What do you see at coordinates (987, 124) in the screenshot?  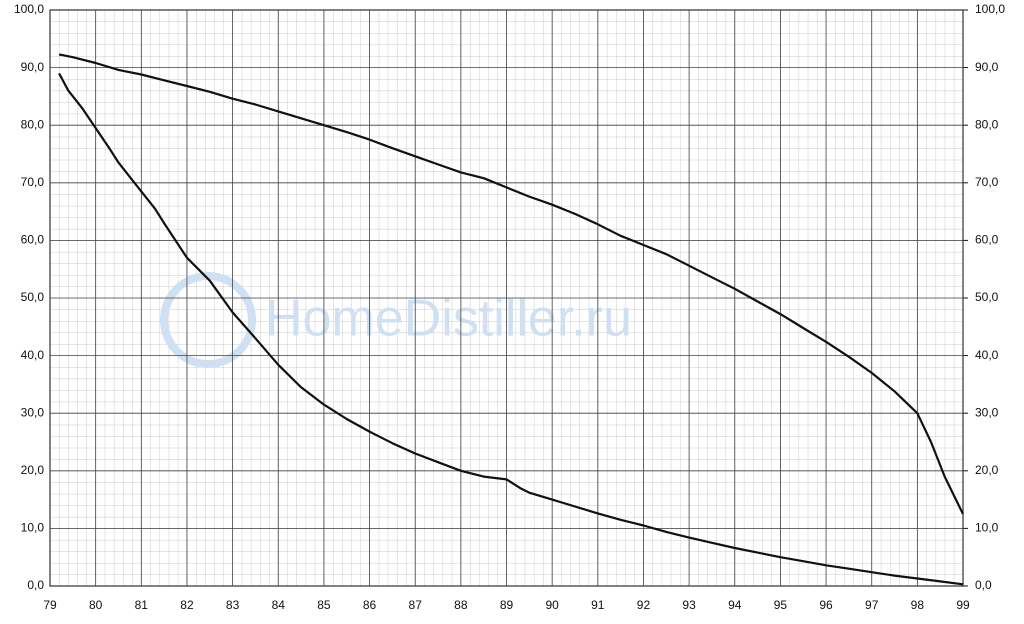 I see `y2-tick-label: 80,0` at bounding box center [987, 124].